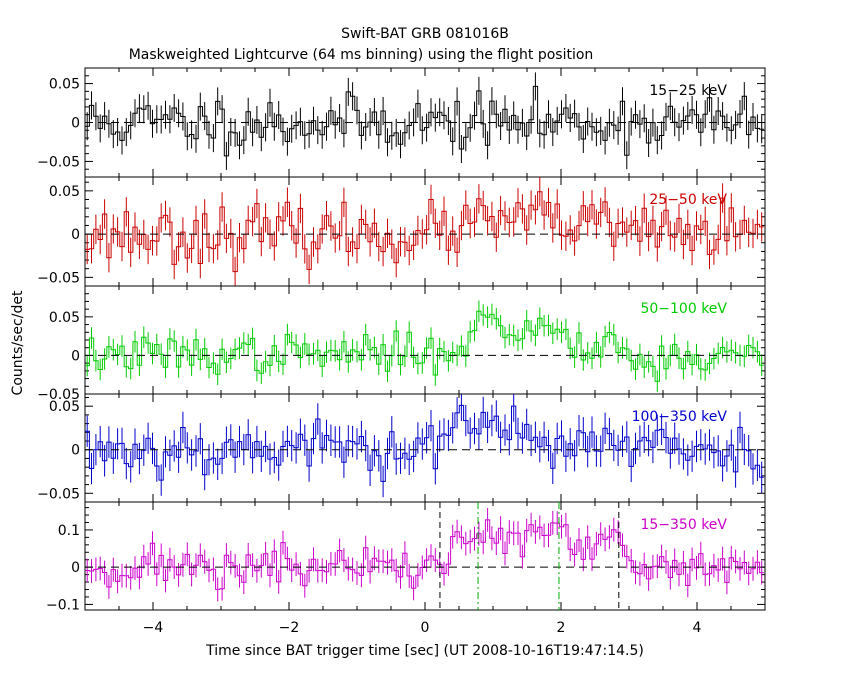  I want to click on x-tick-label: 0, so click(425, 628).